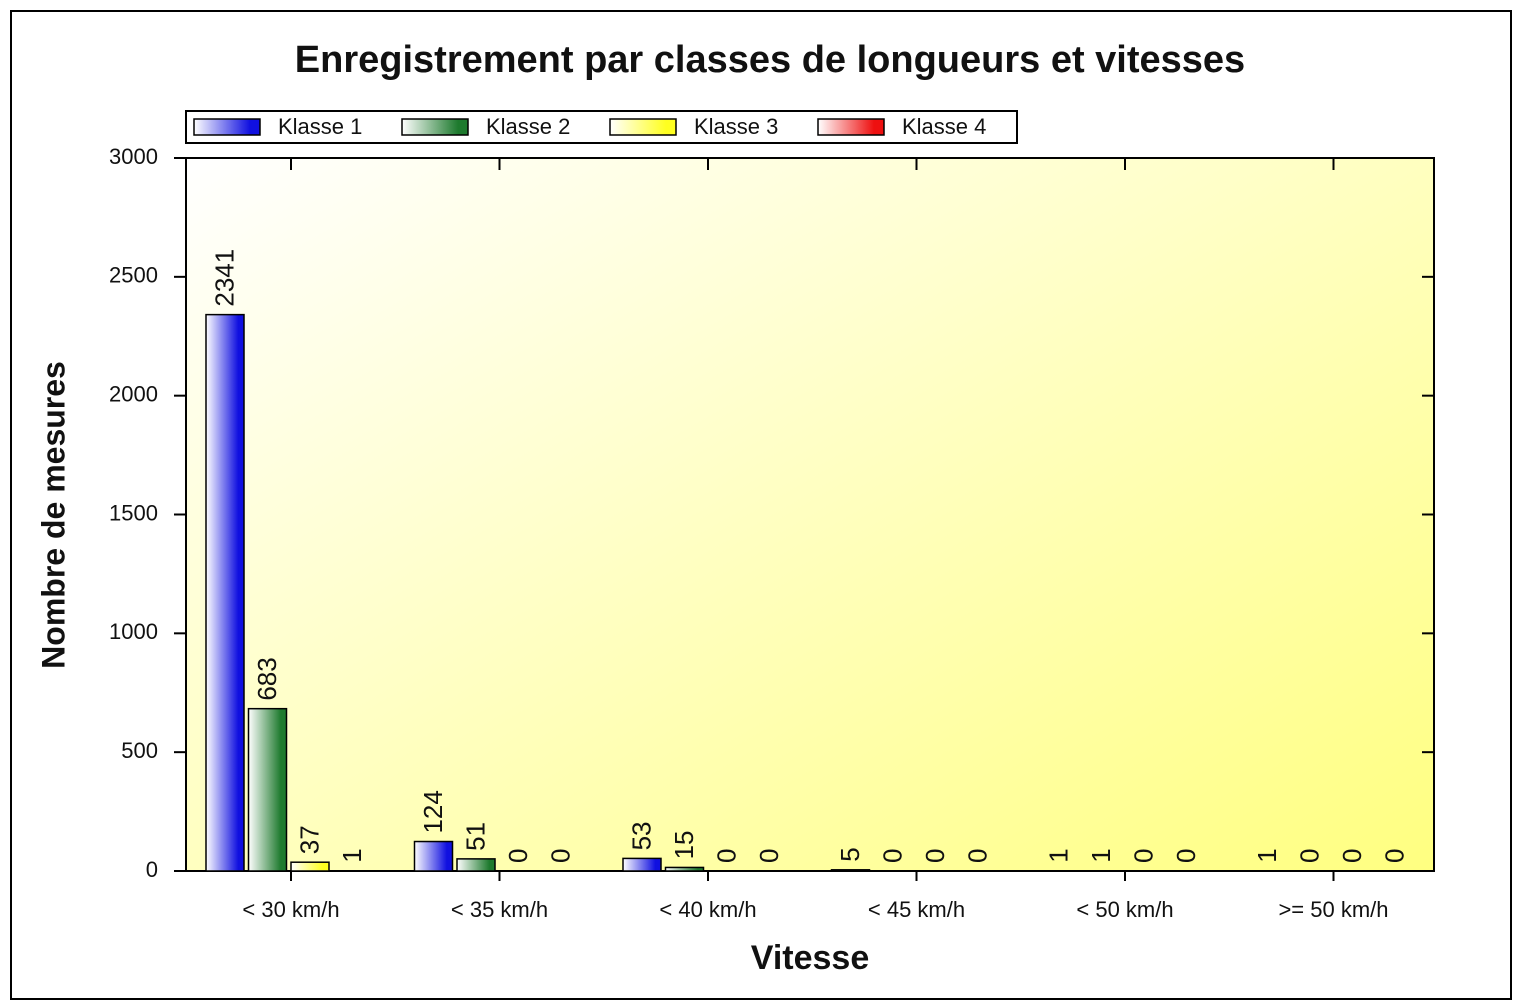  I want to click on x-tick-label: < 30 km/h, so click(290, 909).